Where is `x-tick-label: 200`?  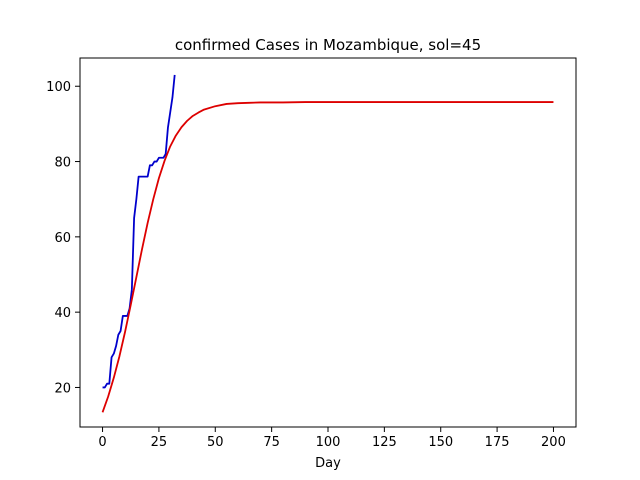
x-tick-label: 200 is located at coordinates (553, 442).